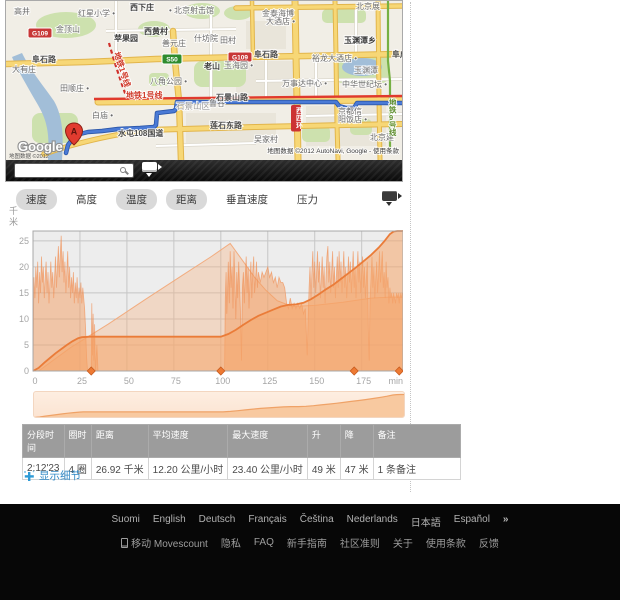 The width and height of the screenshot is (620, 600). What do you see at coordinates (24, 293) in the screenshot?
I see `svg-text: 15` at bounding box center [24, 293].